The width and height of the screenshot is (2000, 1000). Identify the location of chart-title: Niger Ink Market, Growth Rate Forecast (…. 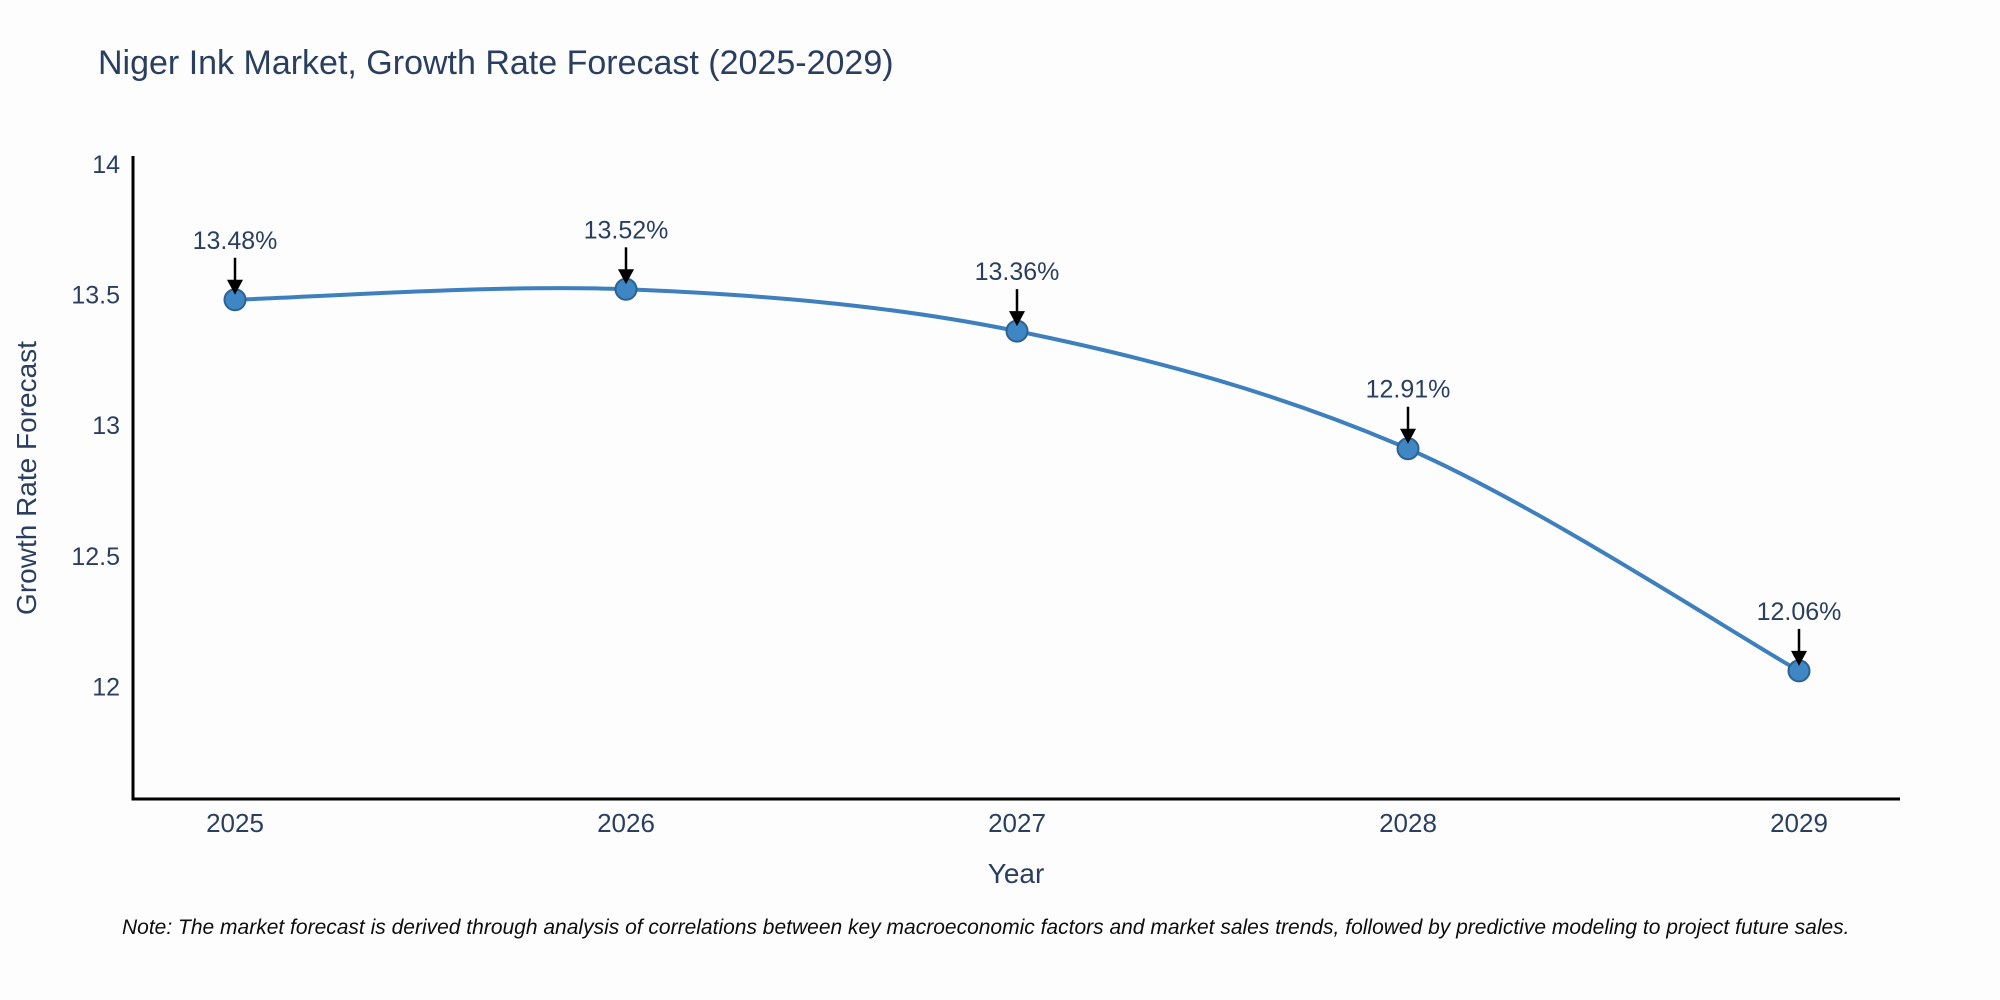
(496, 63).